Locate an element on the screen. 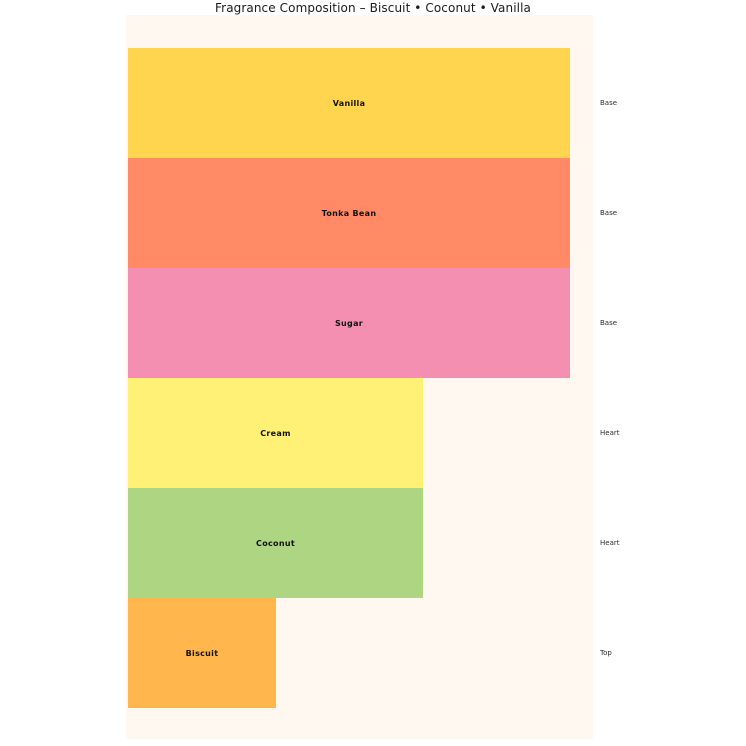 Image resolution: width=746 pixels, height=746 pixels. bar-biscuit: Biscuit is located at coordinates (202, 653).